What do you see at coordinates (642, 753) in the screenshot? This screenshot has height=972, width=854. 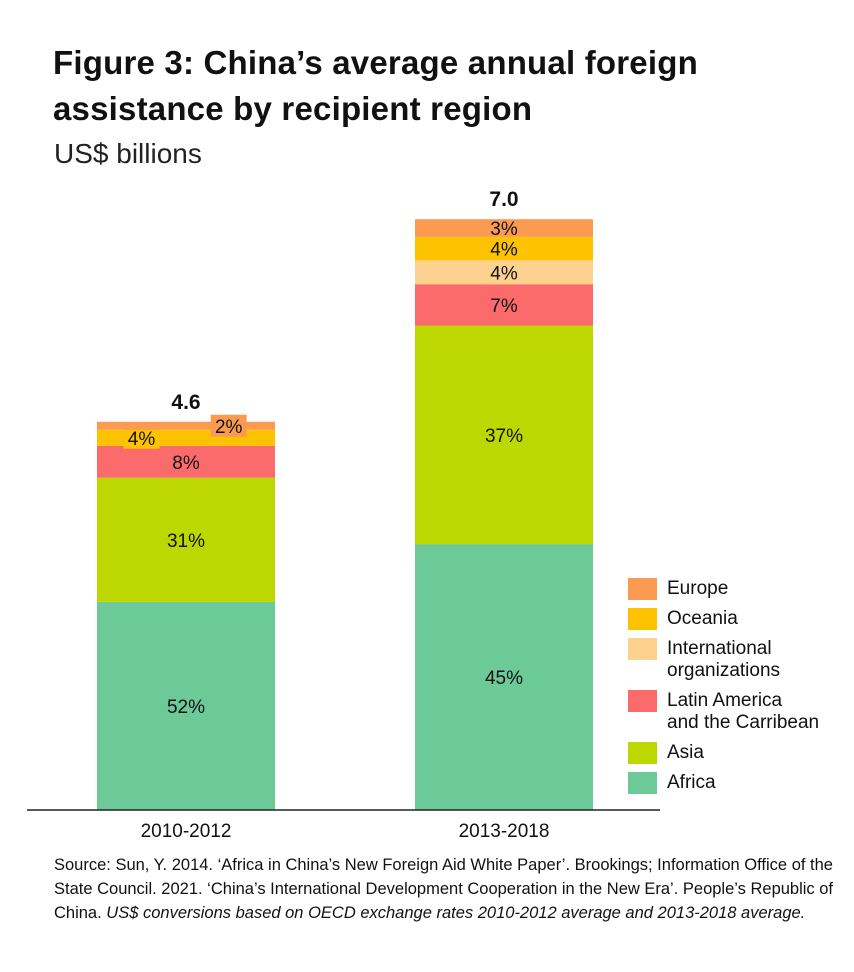 I see `legend-swatch-asia` at bounding box center [642, 753].